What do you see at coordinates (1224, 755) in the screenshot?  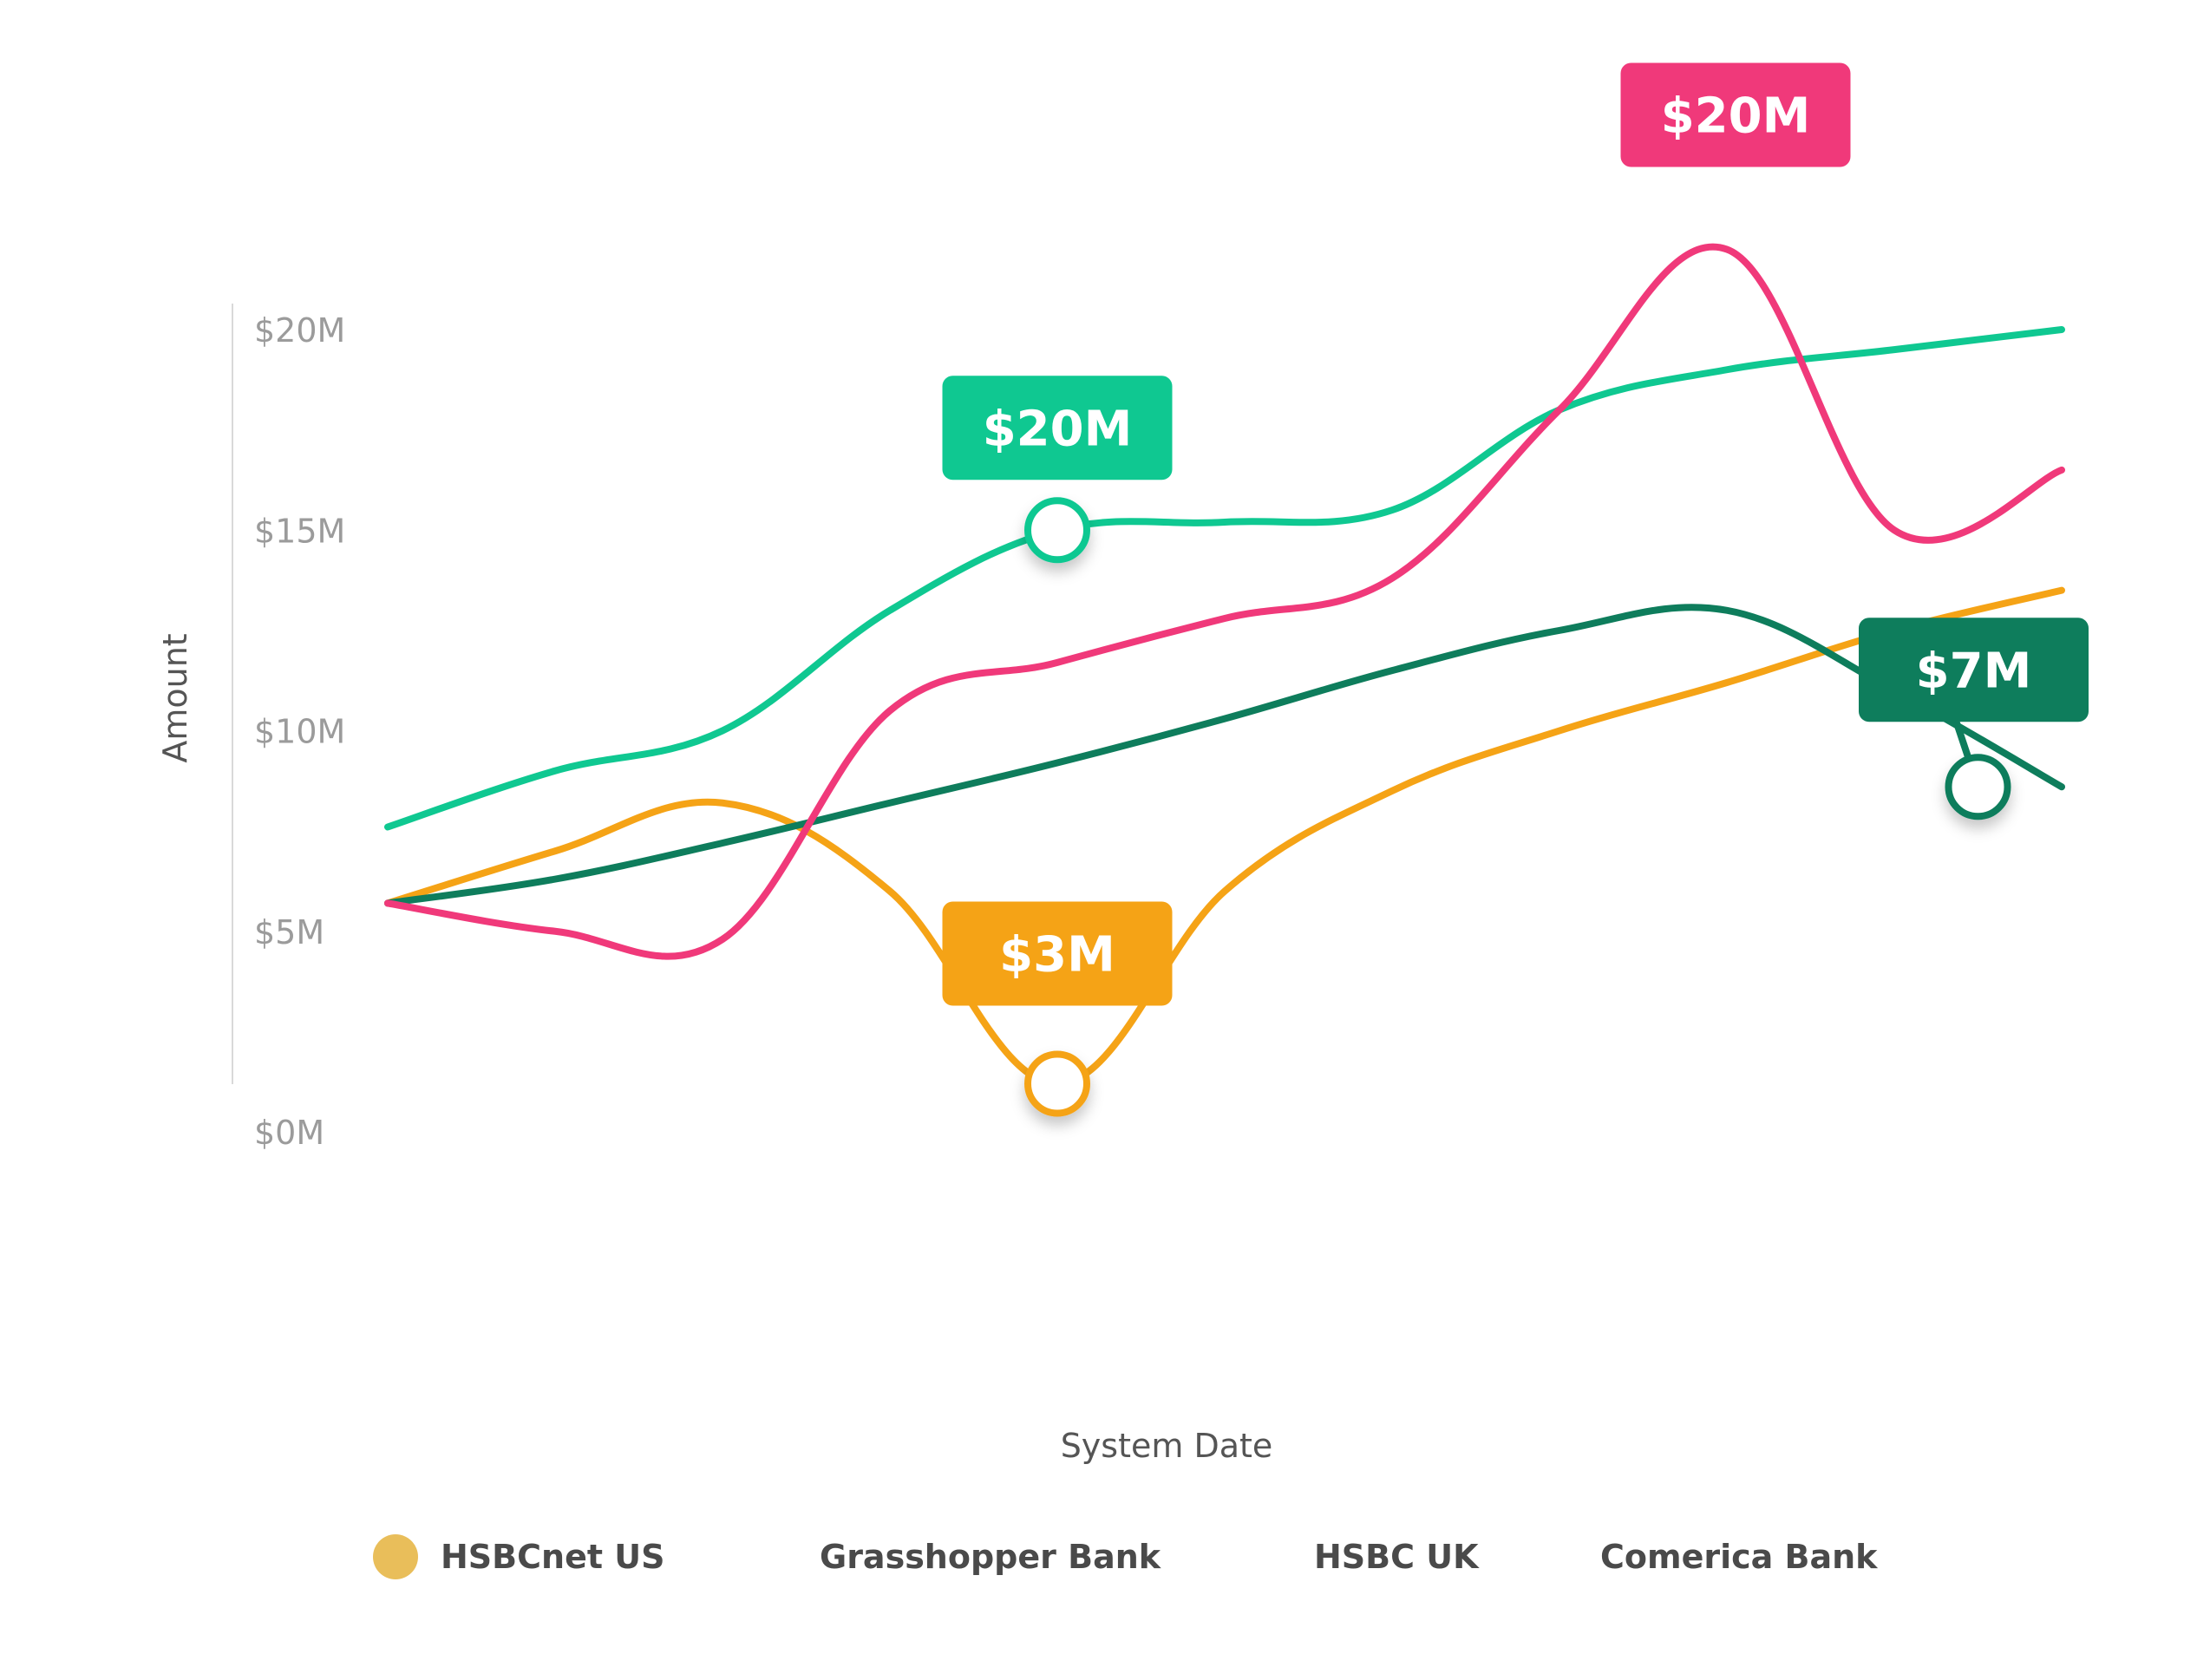 I see `series-line-hsbc-uk` at bounding box center [1224, 755].